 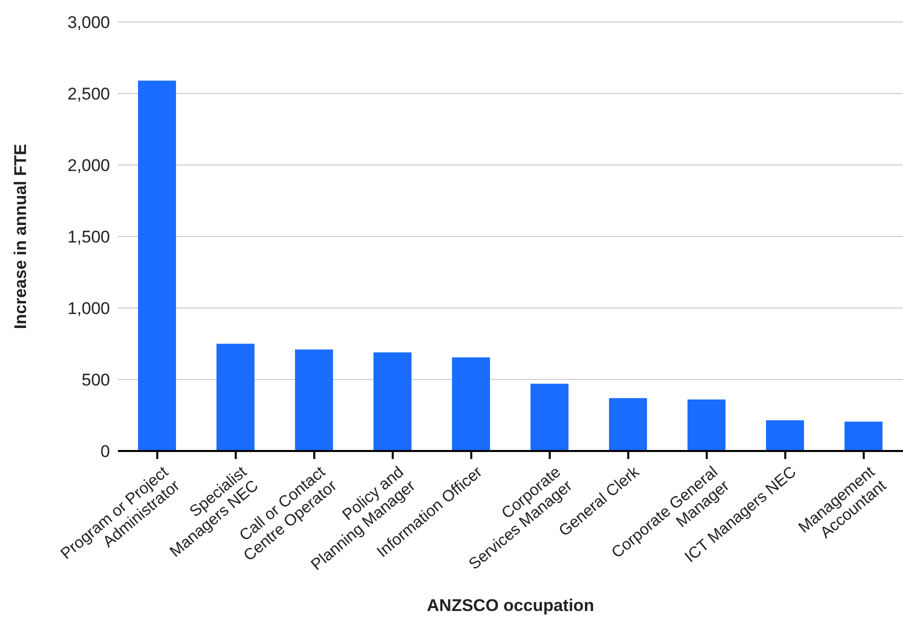 What do you see at coordinates (20, 237) in the screenshot?
I see `y-axis-title: Increase in annual FTE` at bounding box center [20, 237].